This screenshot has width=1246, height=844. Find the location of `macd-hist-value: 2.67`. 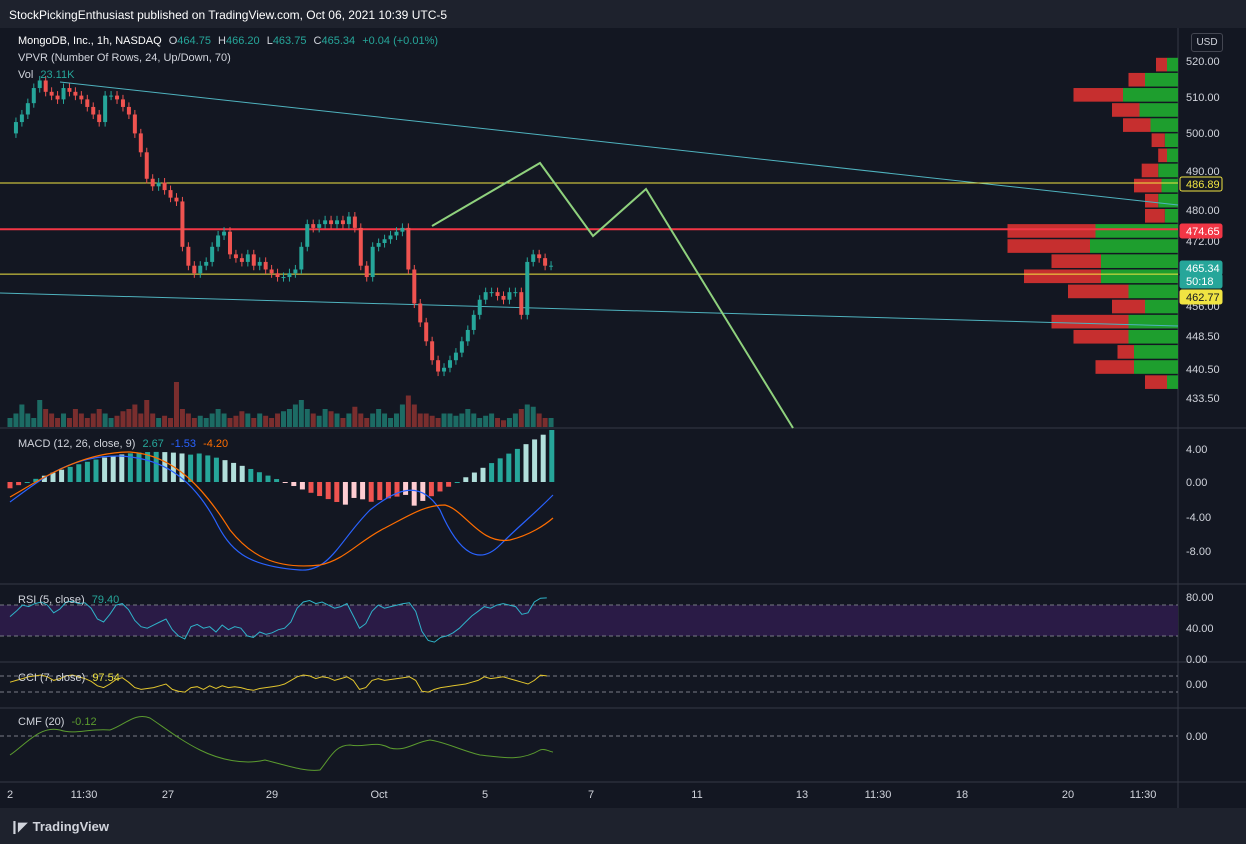

macd-hist-value: 2.67 is located at coordinates (153, 444).